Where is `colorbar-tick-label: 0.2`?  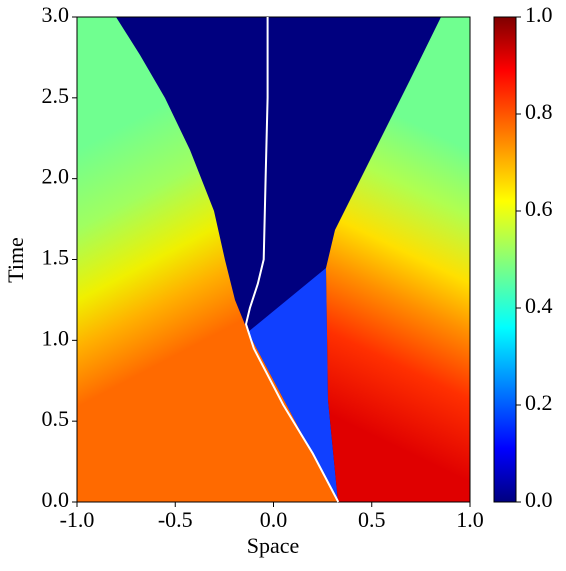 colorbar-tick-label: 0.2 is located at coordinates (539, 402).